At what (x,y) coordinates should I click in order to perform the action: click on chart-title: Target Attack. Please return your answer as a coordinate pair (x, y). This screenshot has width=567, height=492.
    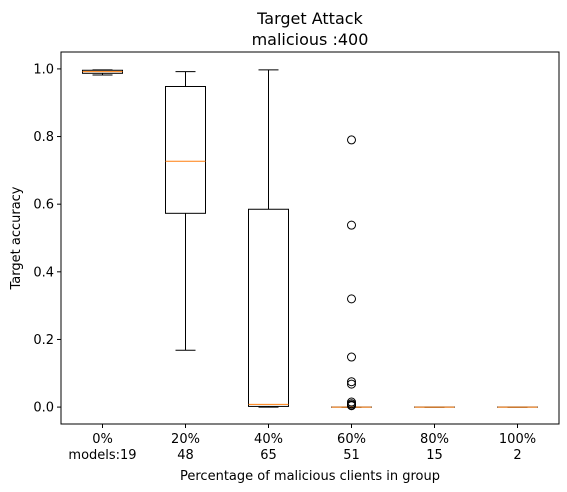
    Looking at the image, I should click on (309, 18).